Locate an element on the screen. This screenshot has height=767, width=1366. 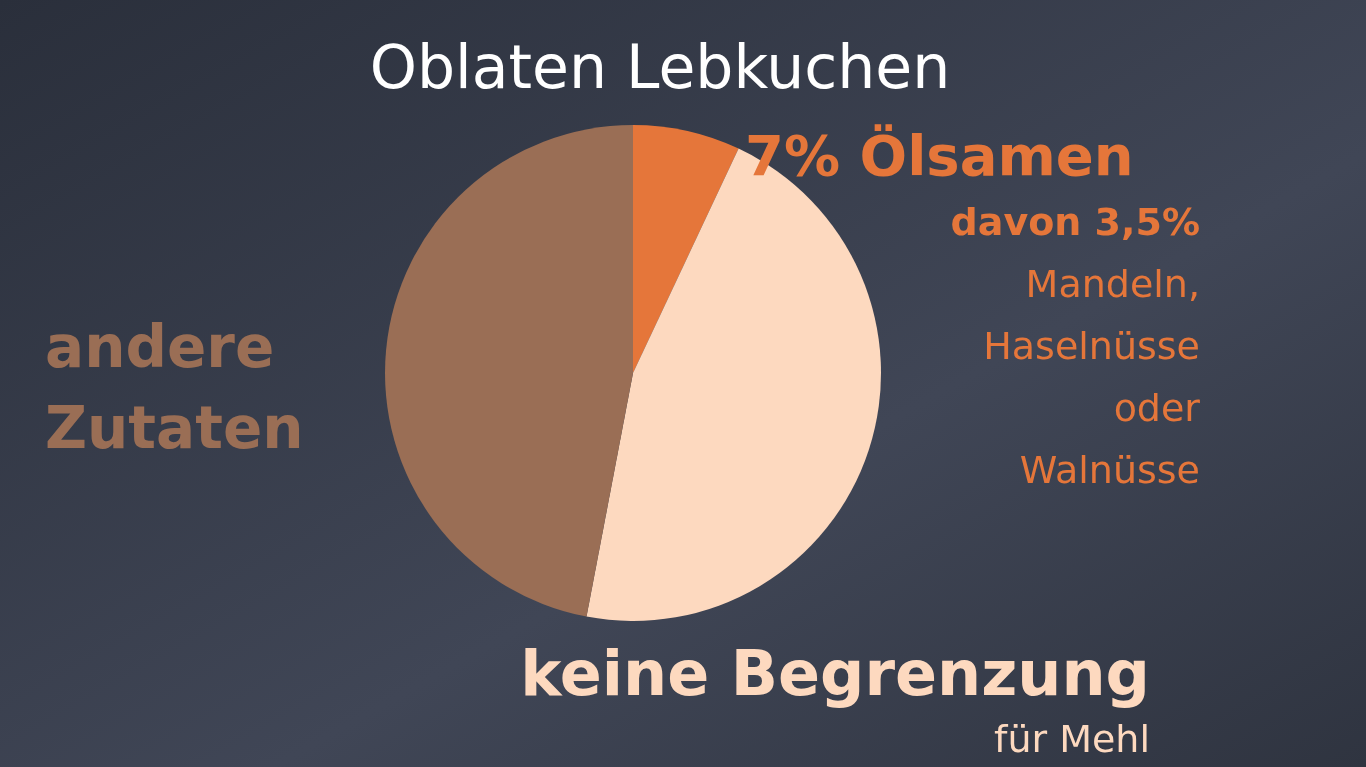
slice-label: 7% Ölsamen is located at coordinates (939, 155).